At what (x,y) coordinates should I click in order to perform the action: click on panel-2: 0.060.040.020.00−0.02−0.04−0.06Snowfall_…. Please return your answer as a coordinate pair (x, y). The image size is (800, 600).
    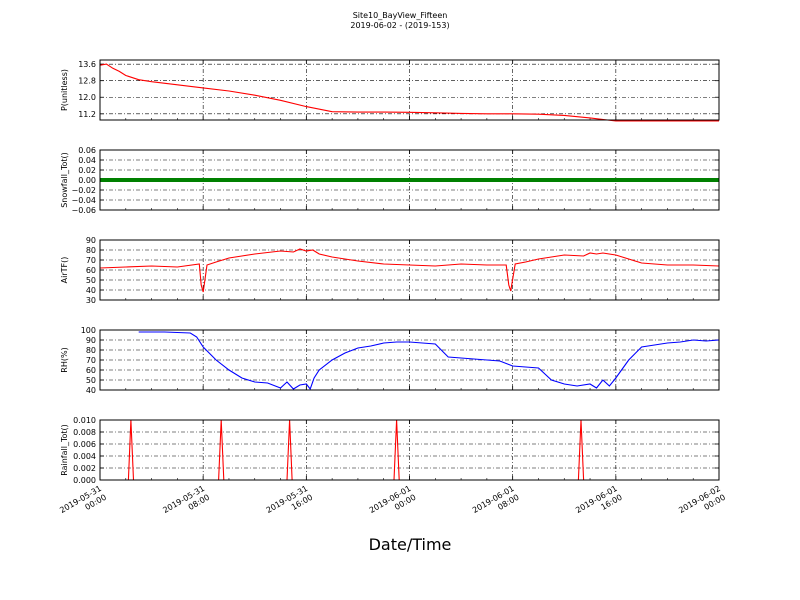
    Looking at the image, I should click on (390, 180).